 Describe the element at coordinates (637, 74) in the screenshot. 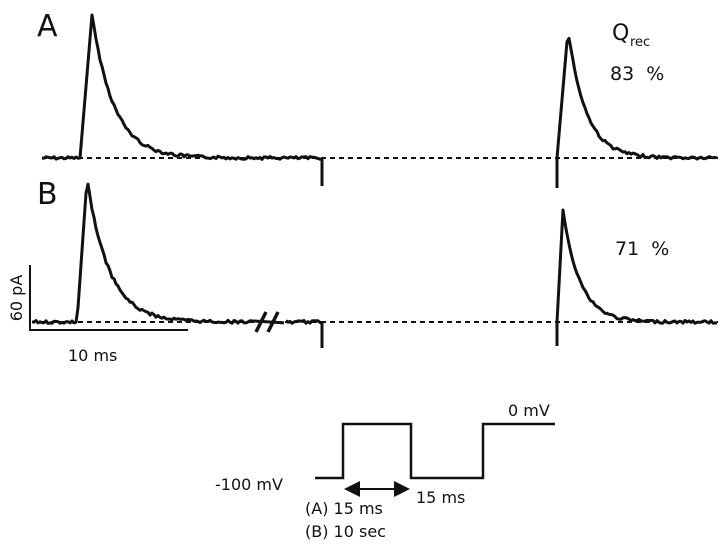

I see `recovery-value: 83 %` at that location.